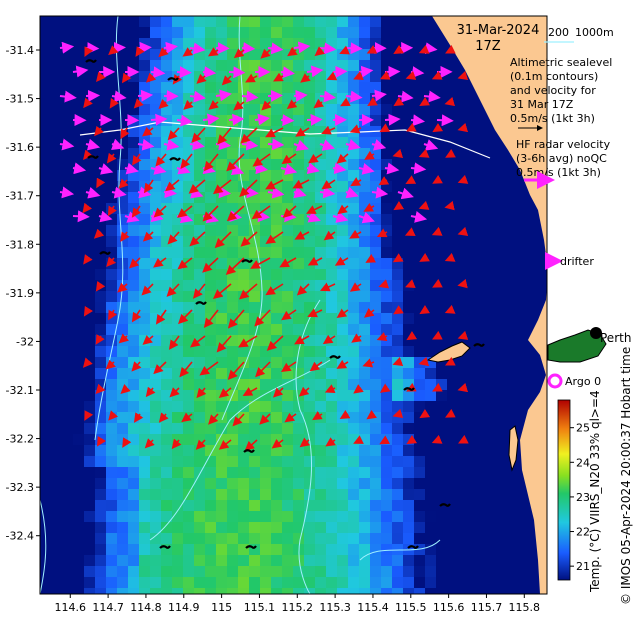  What do you see at coordinates (577, 346) in the screenshot?
I see `perth-region` at bounding box center [577, 346].